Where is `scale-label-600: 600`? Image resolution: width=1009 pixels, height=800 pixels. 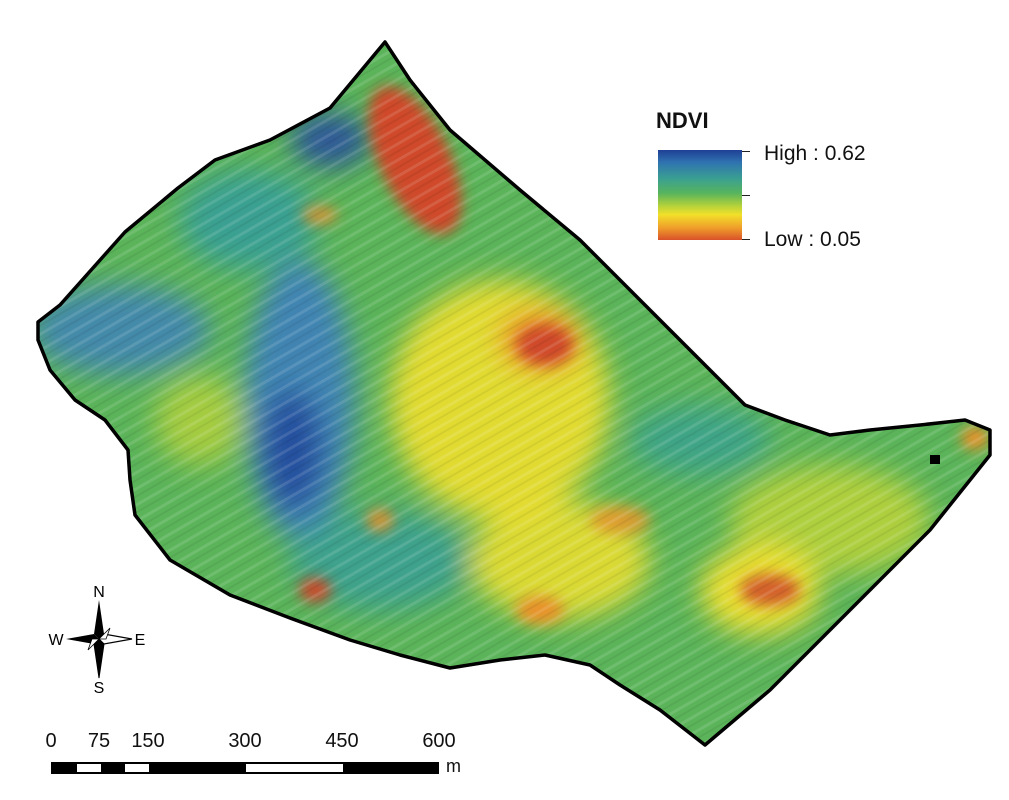 scale-label-600: 600 is located at coordinates (439, 741).